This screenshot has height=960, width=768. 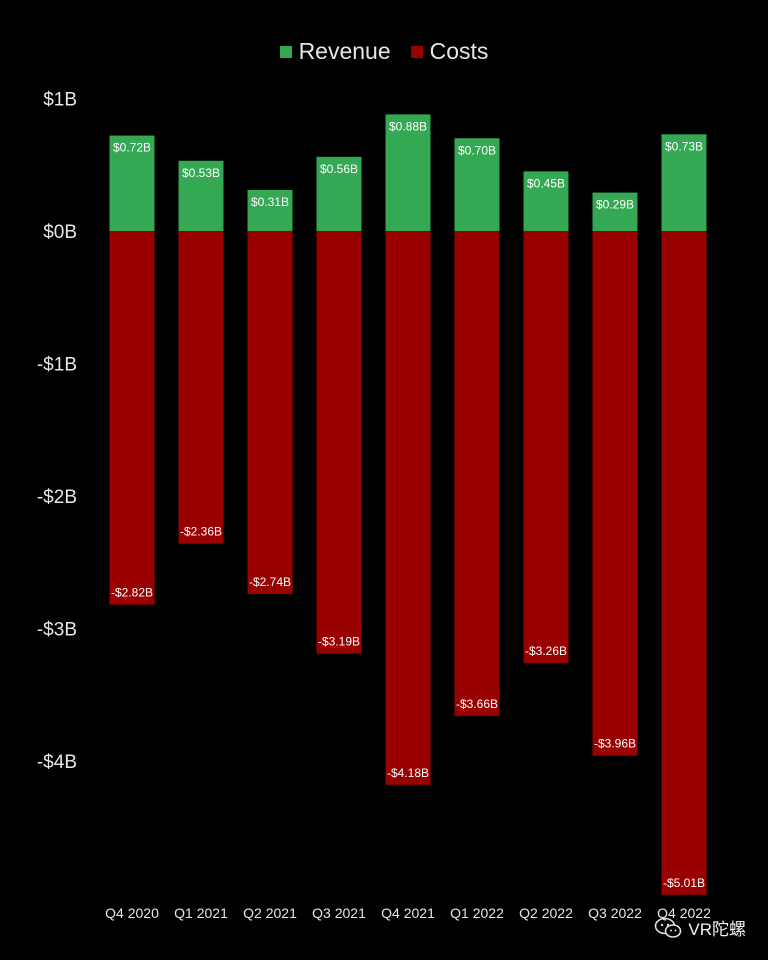 What do you see at coordinates (459, 51) in the screenshot?
I see `legend-label-costs: Costs` at bounding box center [459, 51].